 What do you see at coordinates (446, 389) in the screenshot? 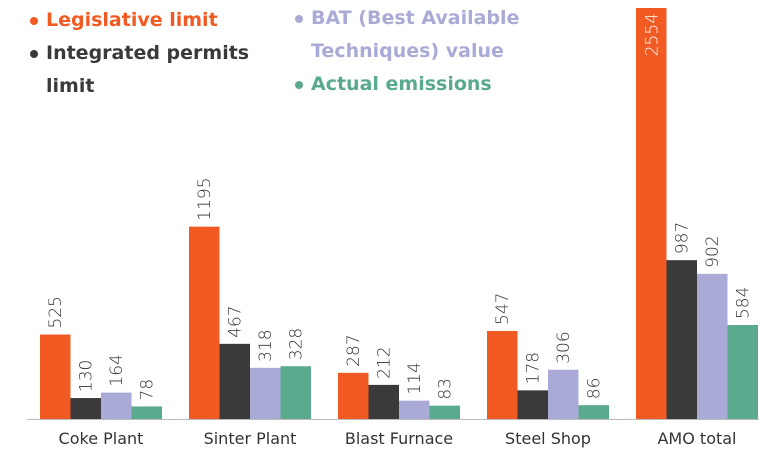
I see `data-label: 83` at bounding box center [446, 389].